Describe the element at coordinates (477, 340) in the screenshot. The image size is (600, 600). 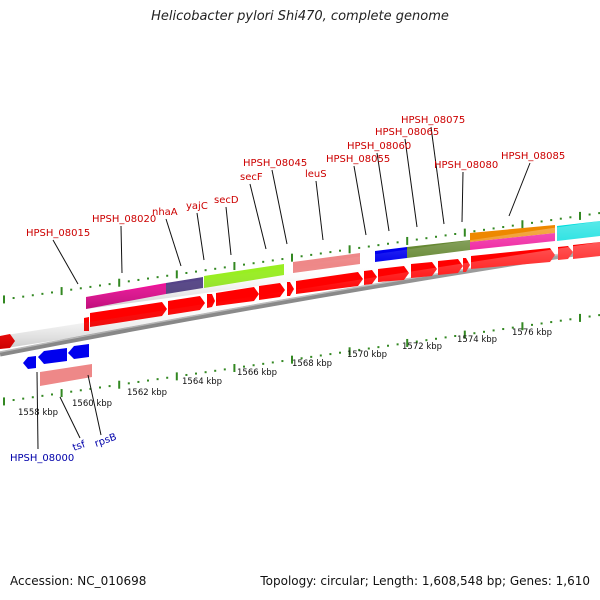
I see `axis-label: 1574 kbp` at that location.